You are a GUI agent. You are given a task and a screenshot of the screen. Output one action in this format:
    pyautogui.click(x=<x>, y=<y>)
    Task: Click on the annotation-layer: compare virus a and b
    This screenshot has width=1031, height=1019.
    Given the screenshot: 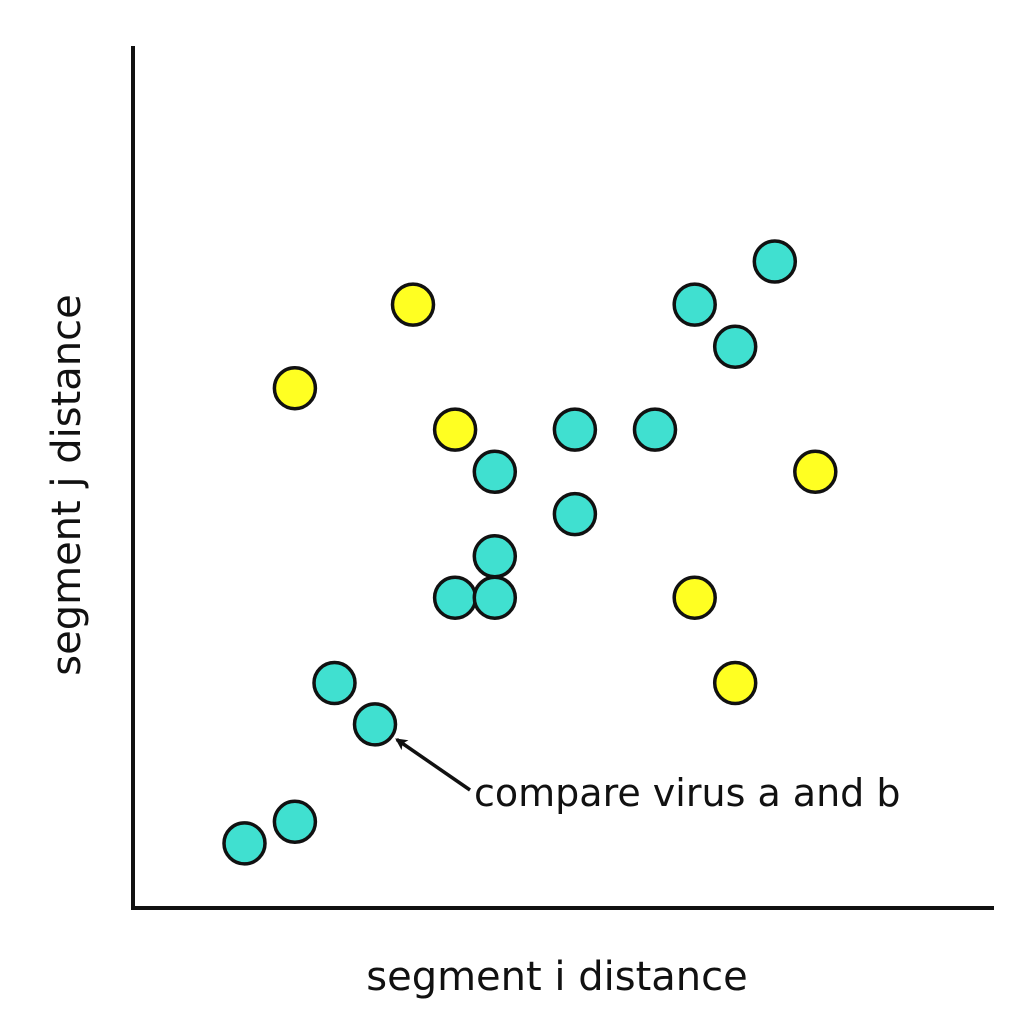 What is the action you would take?
    pyautogui.click(x=648, y=776)
    